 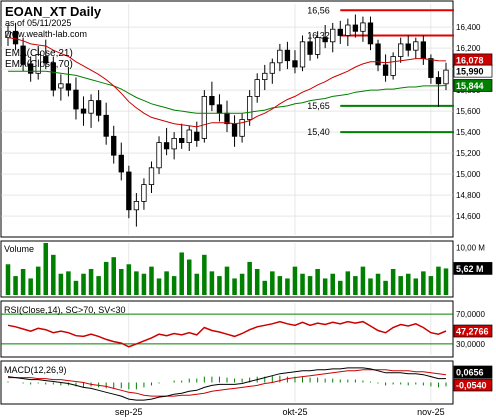 What do you see at coordinates (468, 153) in the screenshot?
I see `price-tick-label: 15,200` at bounding box center [468, 153].